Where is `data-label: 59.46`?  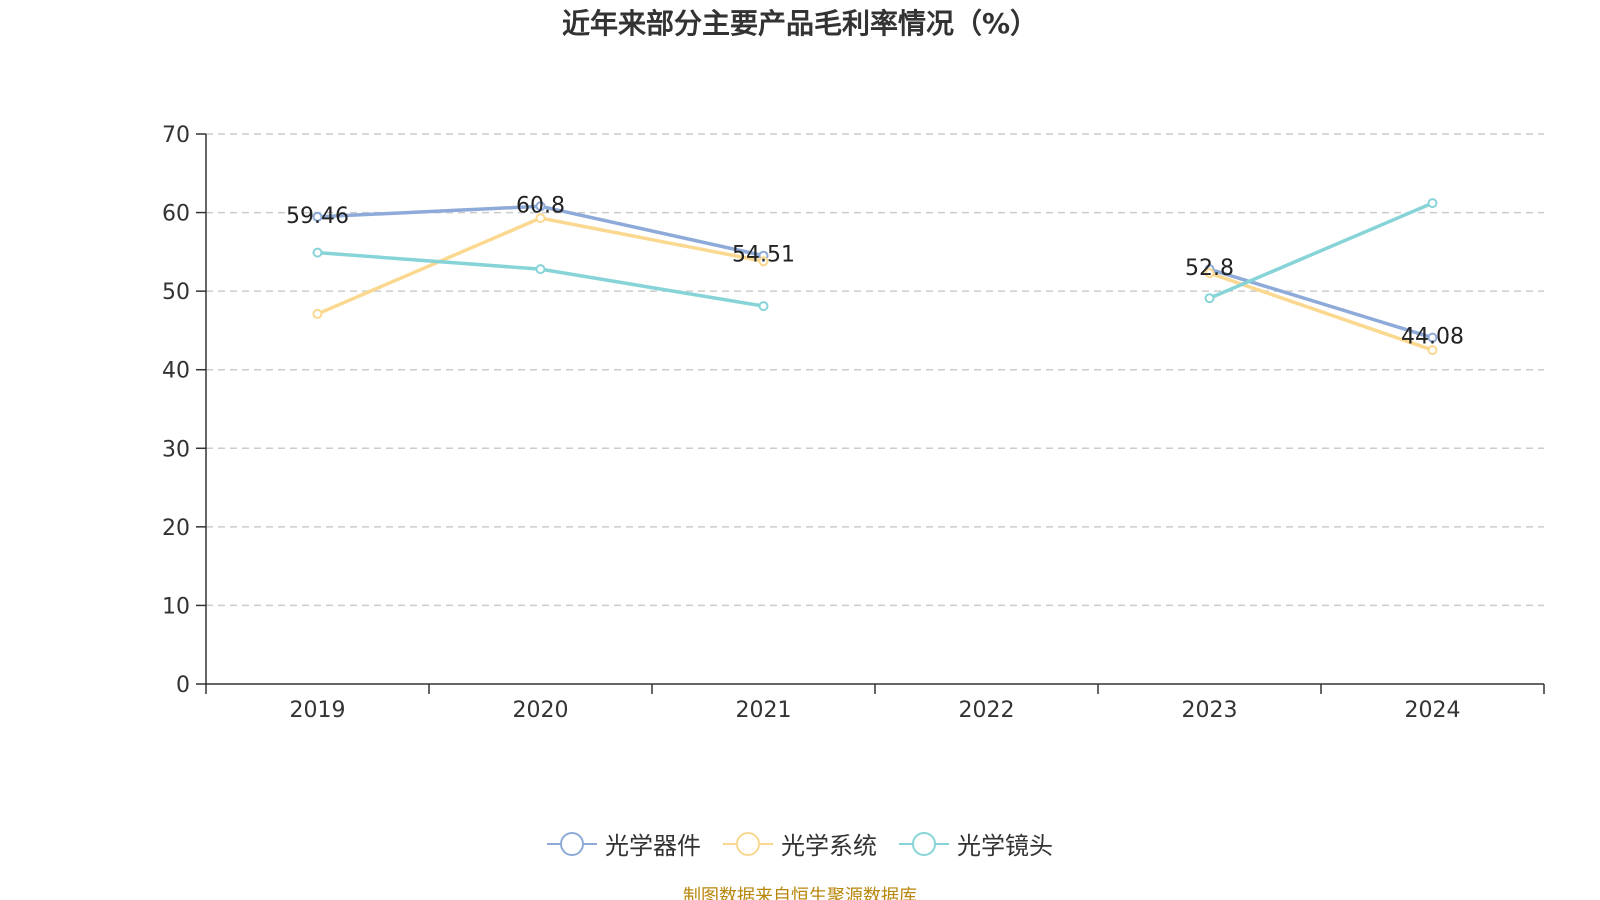 data-label: 59.46 is located at coordinates (317, 216).